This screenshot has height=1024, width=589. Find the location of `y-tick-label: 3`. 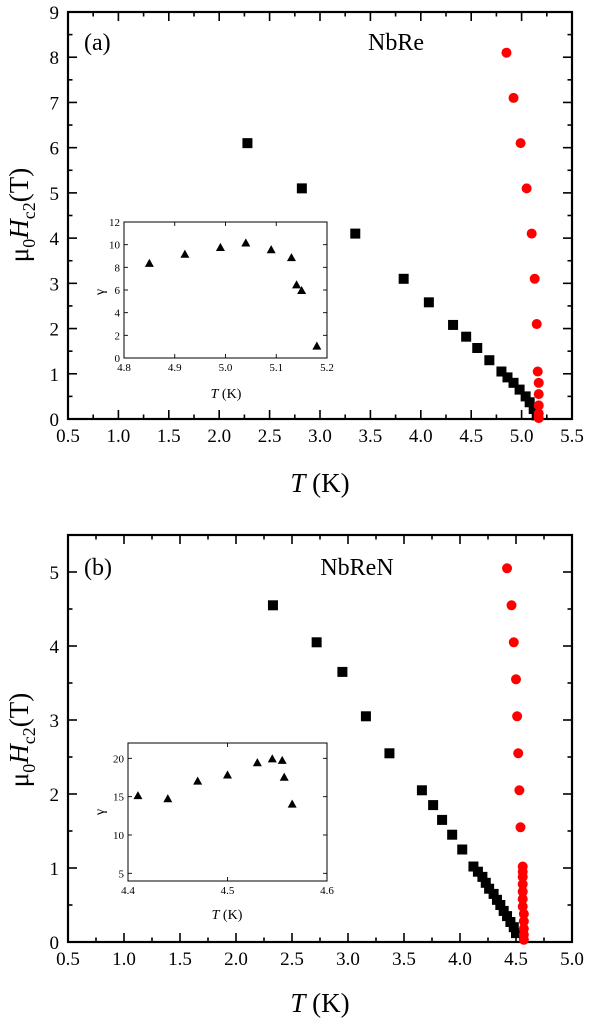

y-tick-label: 3 is located at coordinates (55, 721).